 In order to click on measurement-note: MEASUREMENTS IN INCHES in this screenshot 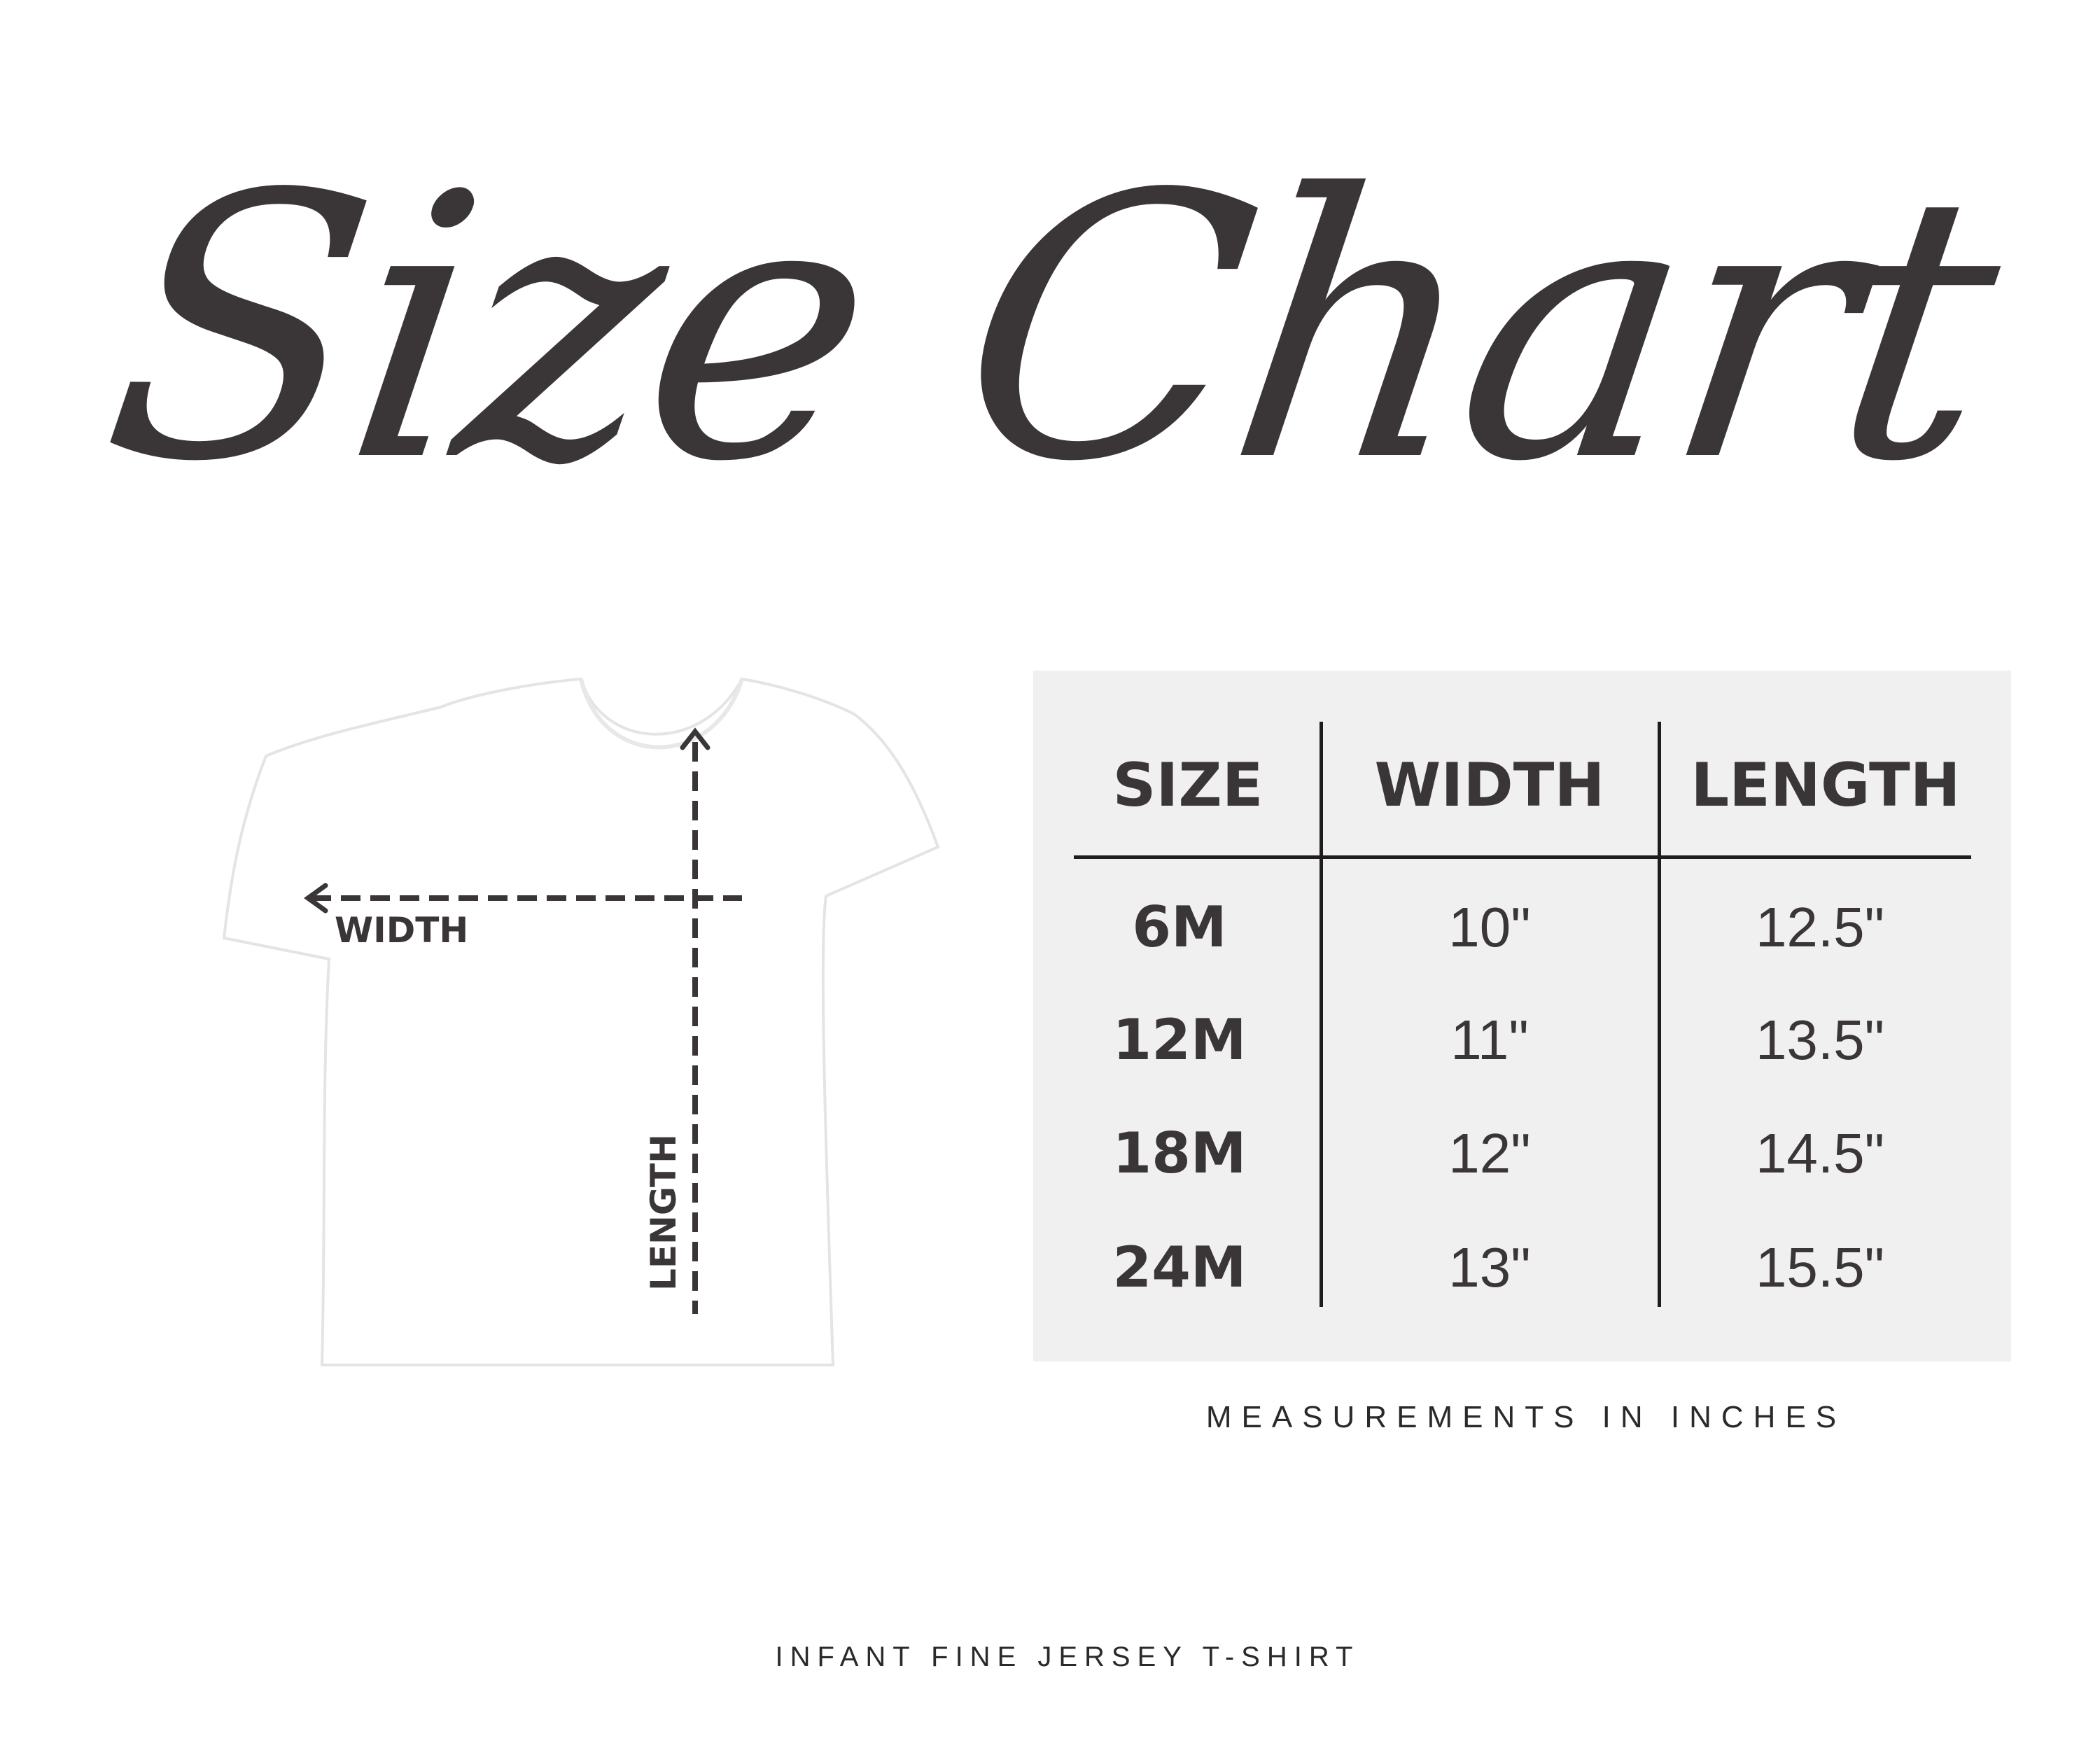, I will do `click(1526, 1417)`.